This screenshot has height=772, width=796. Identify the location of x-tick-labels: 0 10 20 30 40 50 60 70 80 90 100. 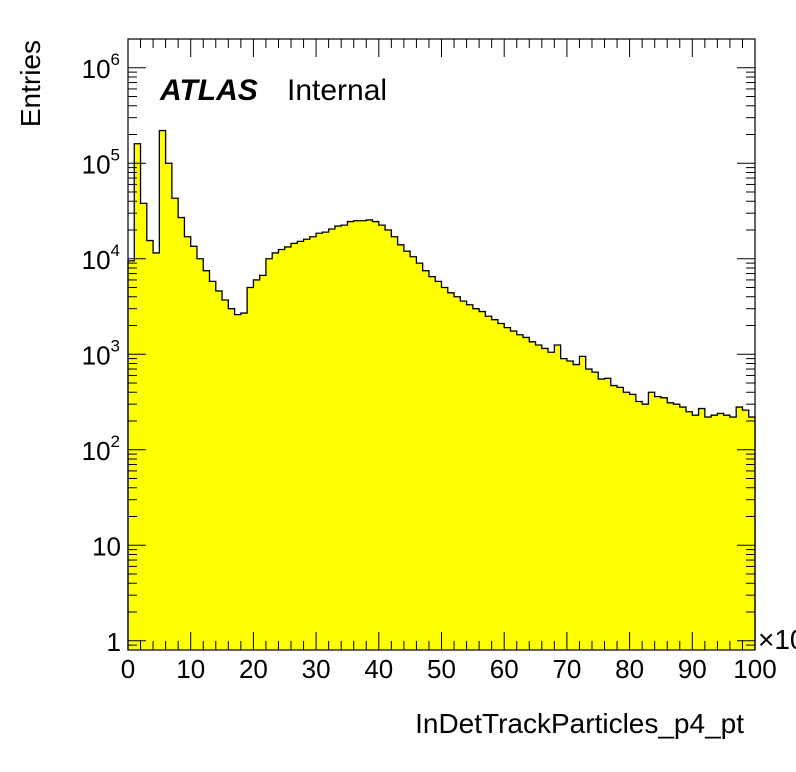
(449, 669).